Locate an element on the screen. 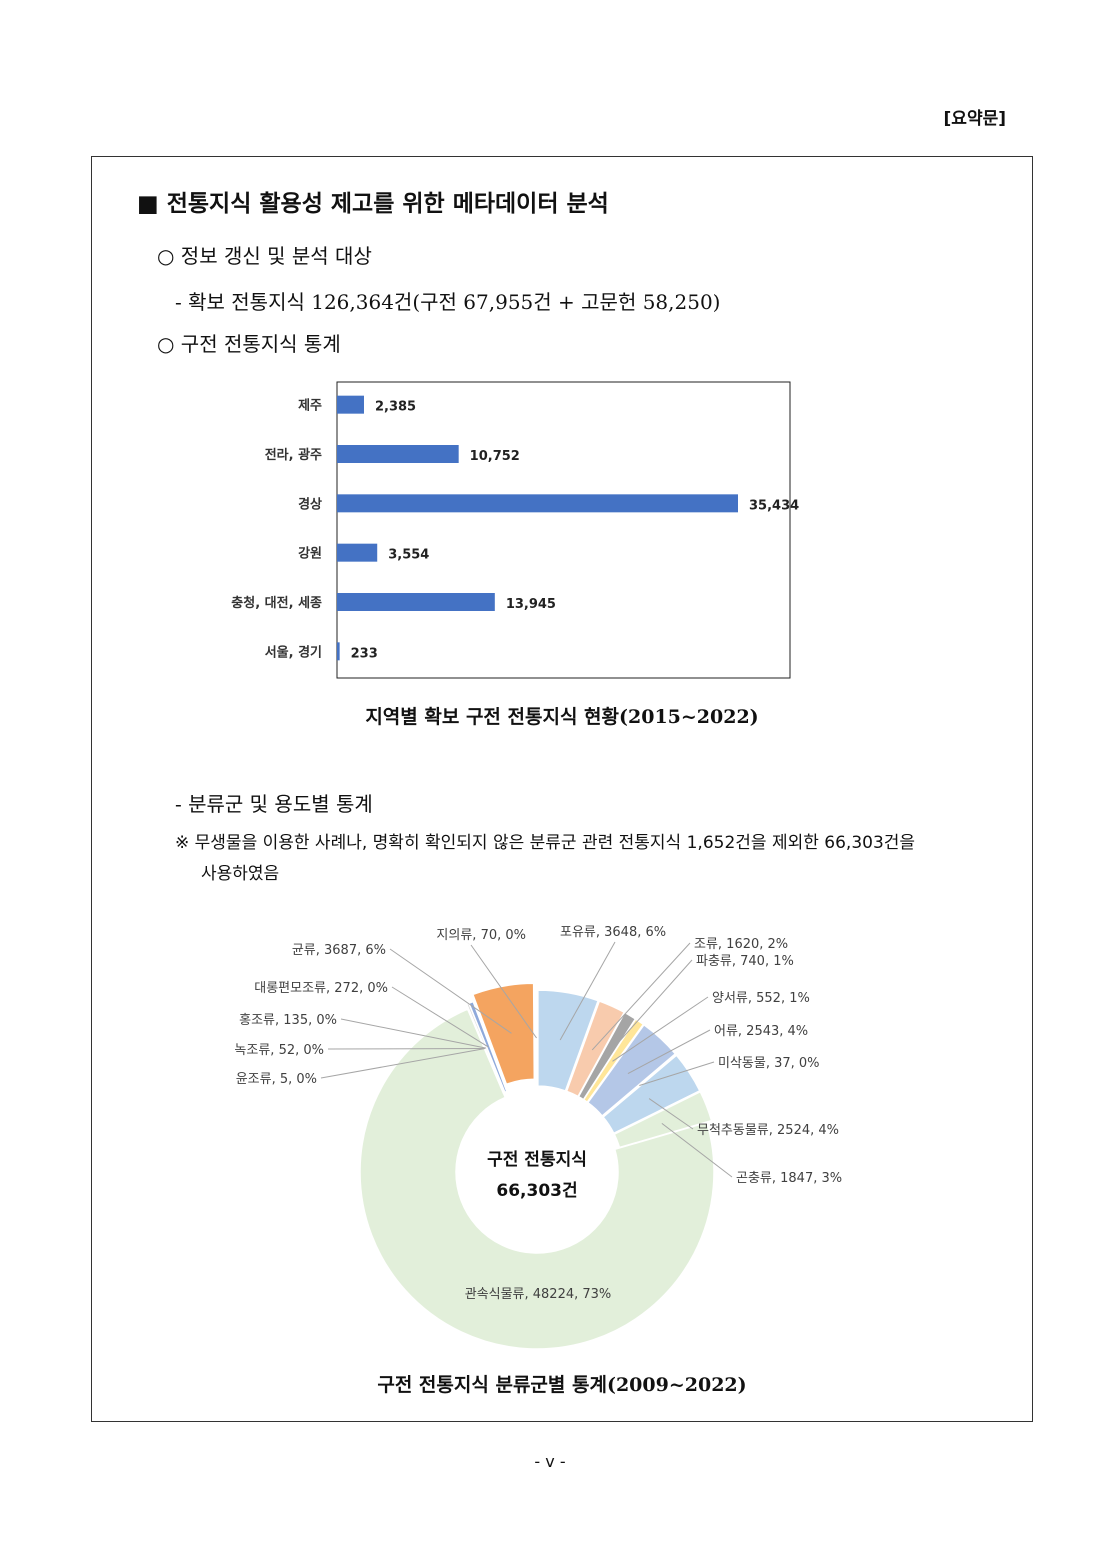 The height and width of the screenshot is (1554, 1100). slice-label: 조류, 1620, 2% is located at coordinates (741, 944).